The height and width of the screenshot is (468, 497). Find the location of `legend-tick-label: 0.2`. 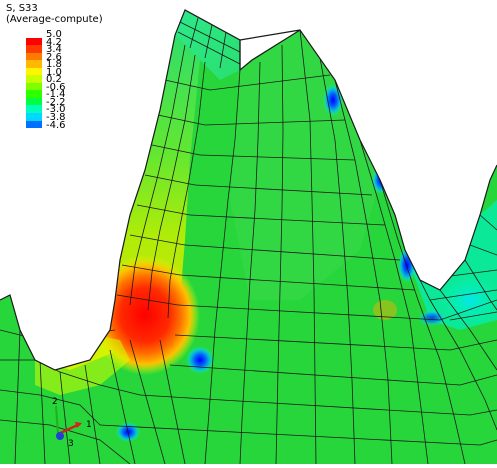

legend-tick-label: 0.2 is located at coordinates (54, 80).